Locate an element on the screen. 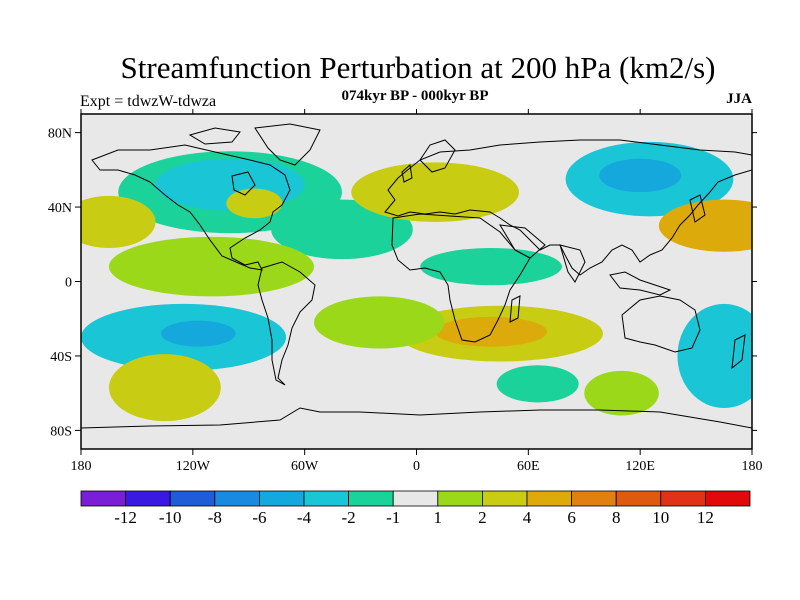  colorbar-label: -8 is located at coordinates (215, 517).